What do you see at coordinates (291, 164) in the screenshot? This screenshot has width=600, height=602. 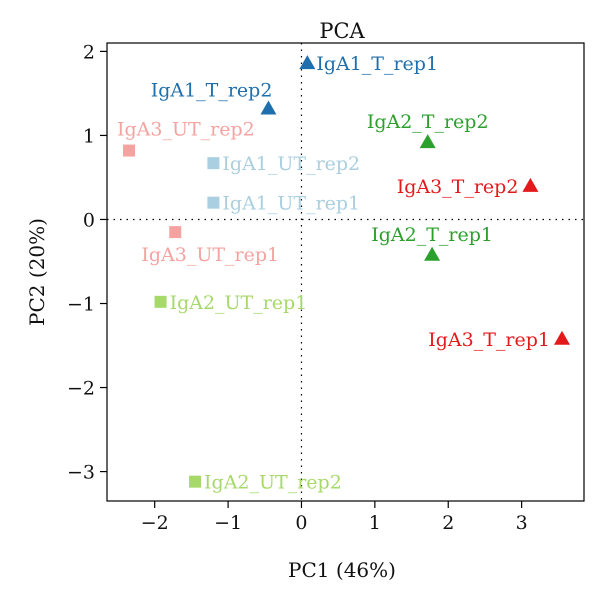 I see `point-label: IgA1_UT_rep2` at bounding box center [291, 164].